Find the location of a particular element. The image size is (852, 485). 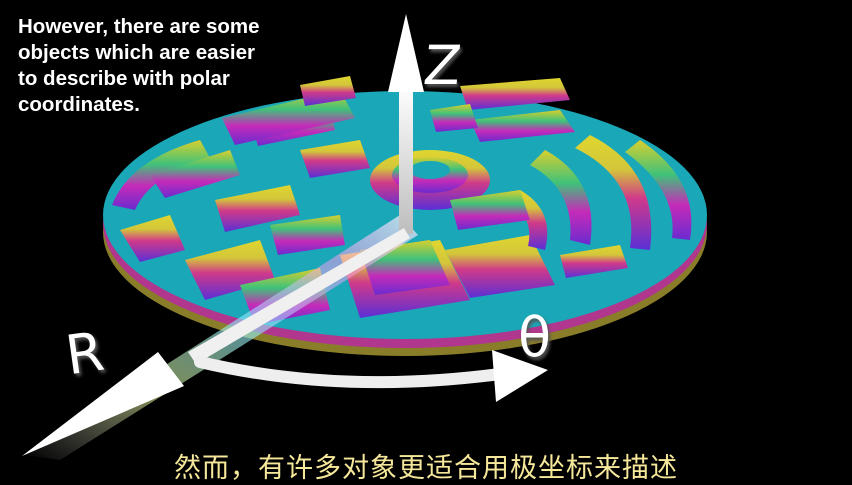

z-axis-arrow is located at coordinates (406, 124).